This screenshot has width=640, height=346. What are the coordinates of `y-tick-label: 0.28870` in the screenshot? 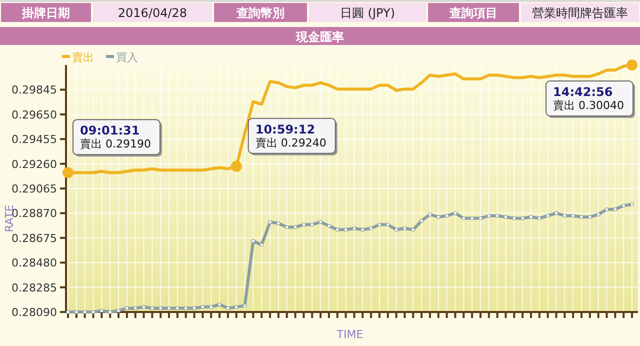 It's located at (34, 213).